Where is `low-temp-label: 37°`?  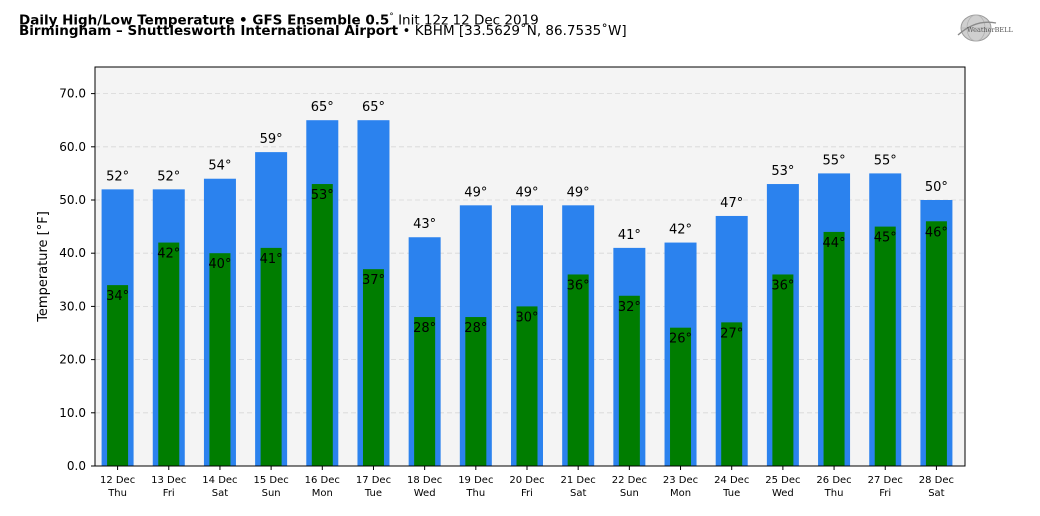 low-temp-label: 37° is located at coordinates (373, 280).